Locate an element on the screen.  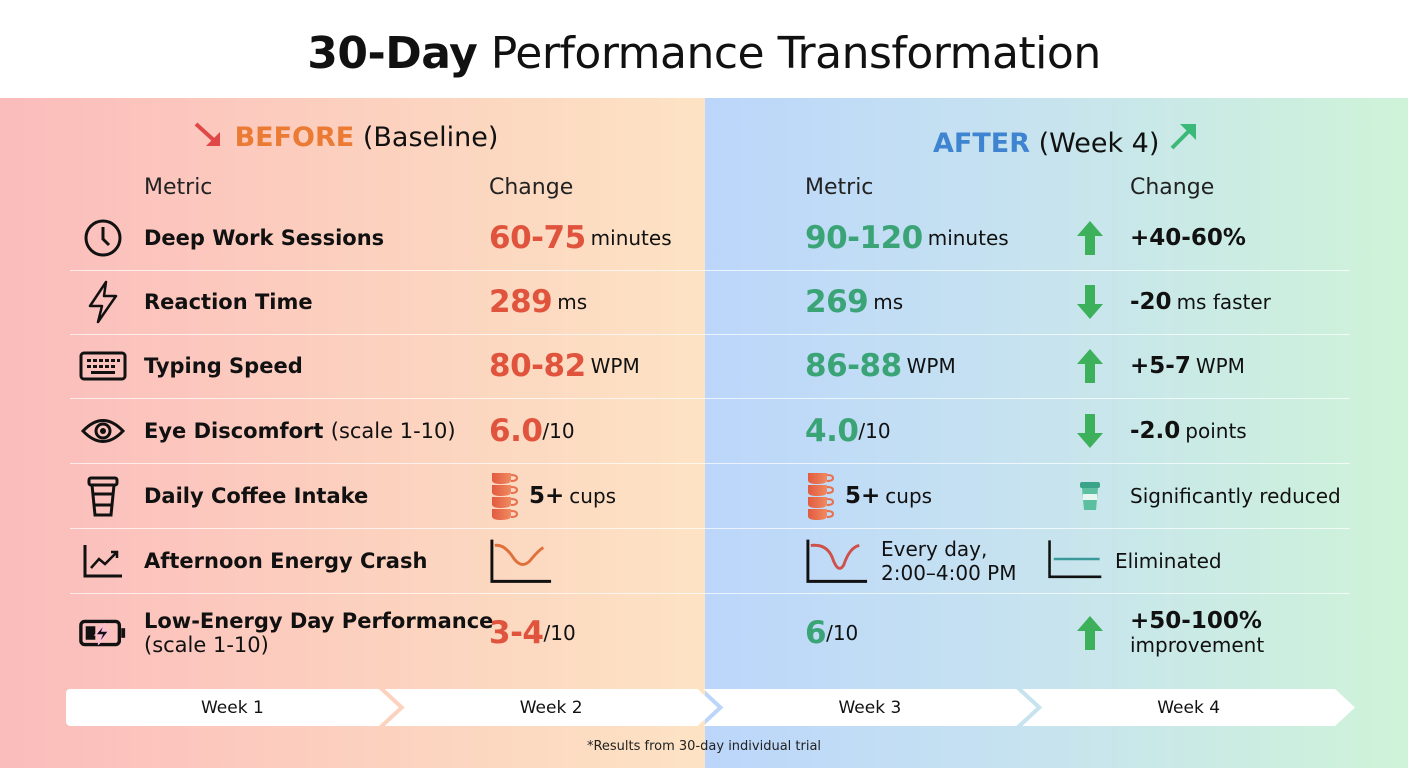
before-unit: cups is located at coordinates (593, 496).